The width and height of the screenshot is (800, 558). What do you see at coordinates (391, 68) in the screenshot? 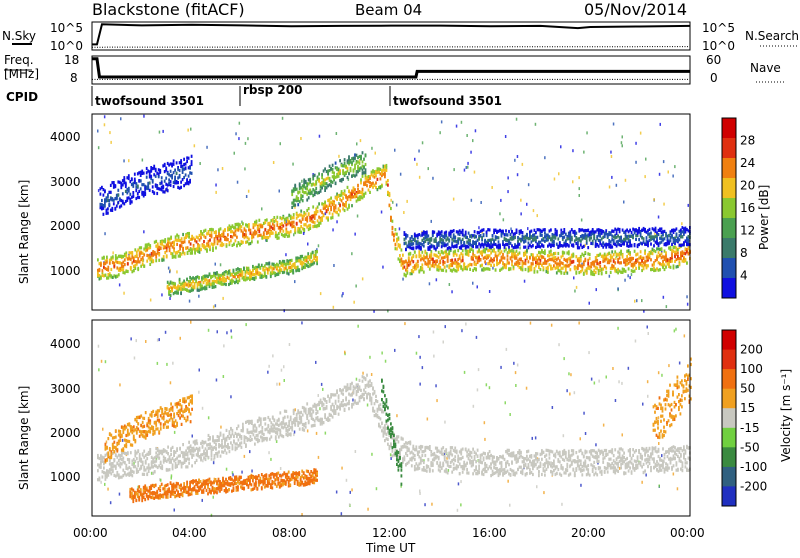
I see `freq-line` at bounding box center [391, 68].